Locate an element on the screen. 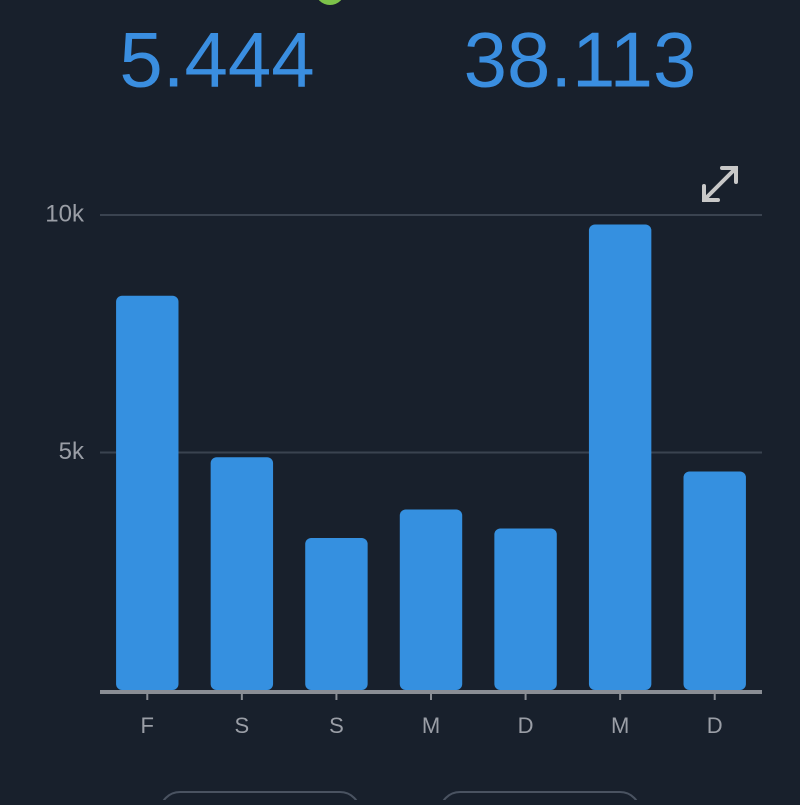  x-tick-label: F is located at coordinates (147, 725).